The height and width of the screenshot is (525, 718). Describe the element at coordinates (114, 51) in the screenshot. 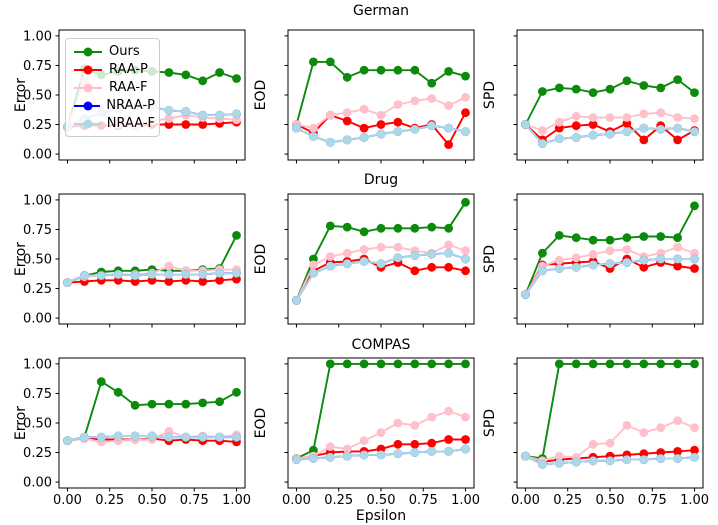

I see `legend-item-ours: Ours` at that location.